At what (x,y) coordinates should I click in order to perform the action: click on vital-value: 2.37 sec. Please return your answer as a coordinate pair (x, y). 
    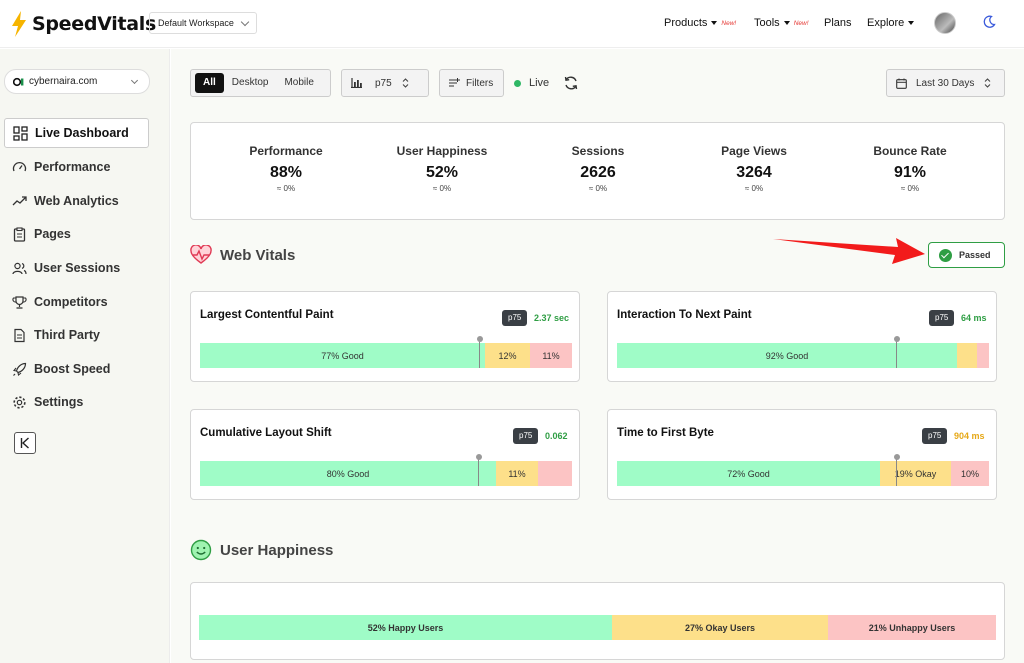
    Looking at the image, I should click on (552, 318).